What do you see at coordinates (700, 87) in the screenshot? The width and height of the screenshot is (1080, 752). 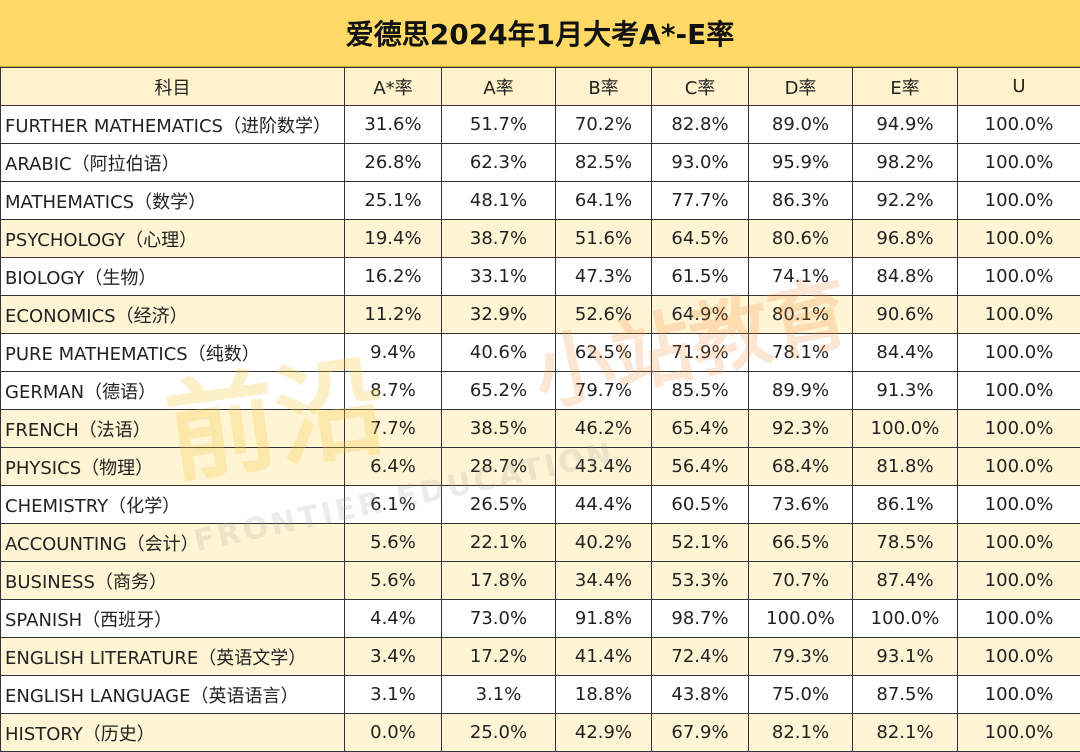 I see `column-header: C率` at bounding box center [700, 87].